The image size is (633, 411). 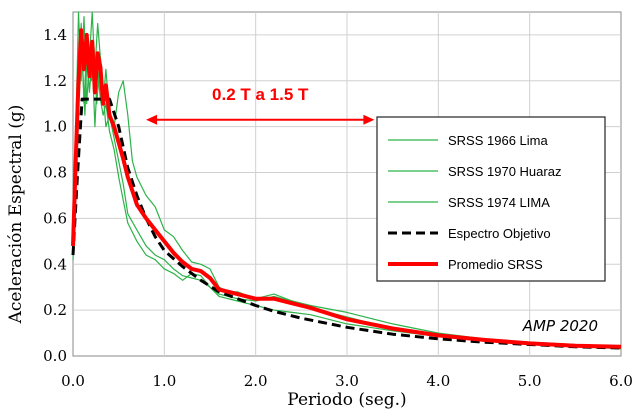 I want to click on legend-label: SRSS 1974 LIMA, so click(x=499, y=202).